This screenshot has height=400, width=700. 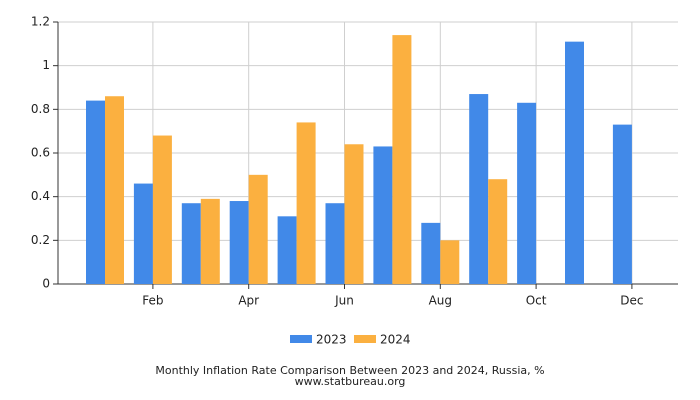 What do you see at coordinates (440, 301) in the screenshot?
I see `x-tick-label: Aug` at bounding box center [440, 301].